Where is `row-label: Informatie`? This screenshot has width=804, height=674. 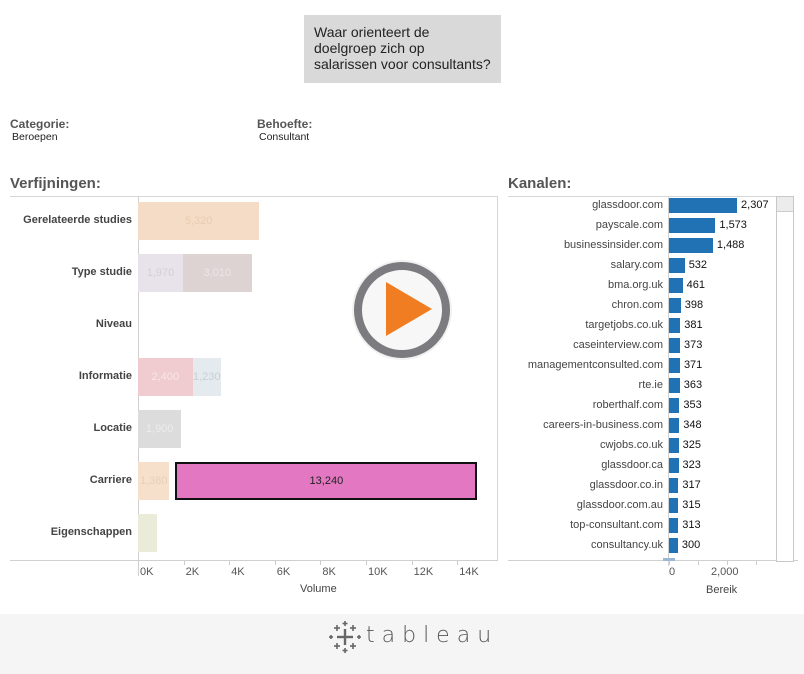 row-label: Informatie is located at coordinates (105, 376).